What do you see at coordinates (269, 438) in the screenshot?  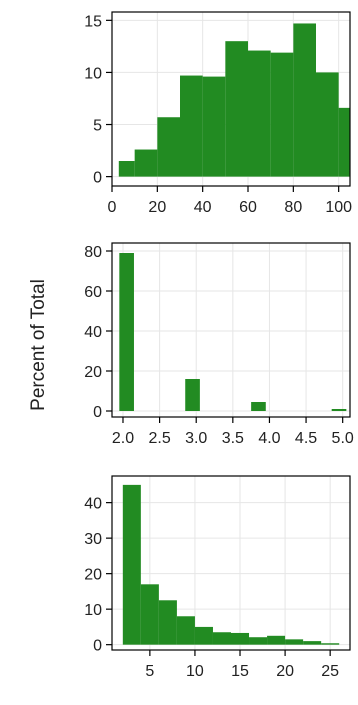 I see `x-tick-label: 4.0` at bounding box center [269, 438].